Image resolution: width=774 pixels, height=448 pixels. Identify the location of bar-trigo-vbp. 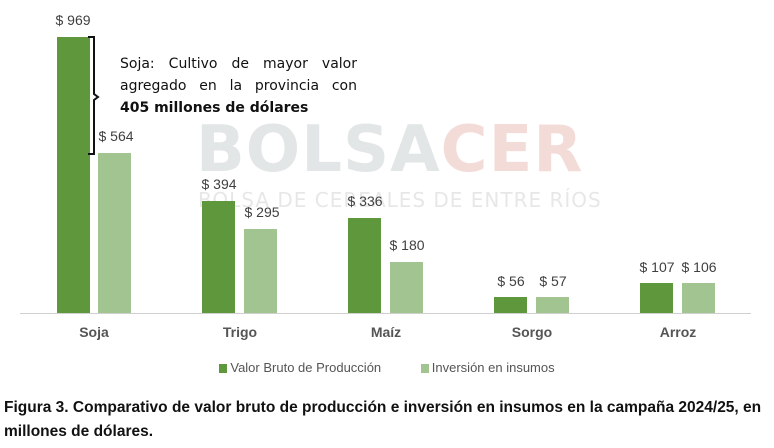
(218, 257).